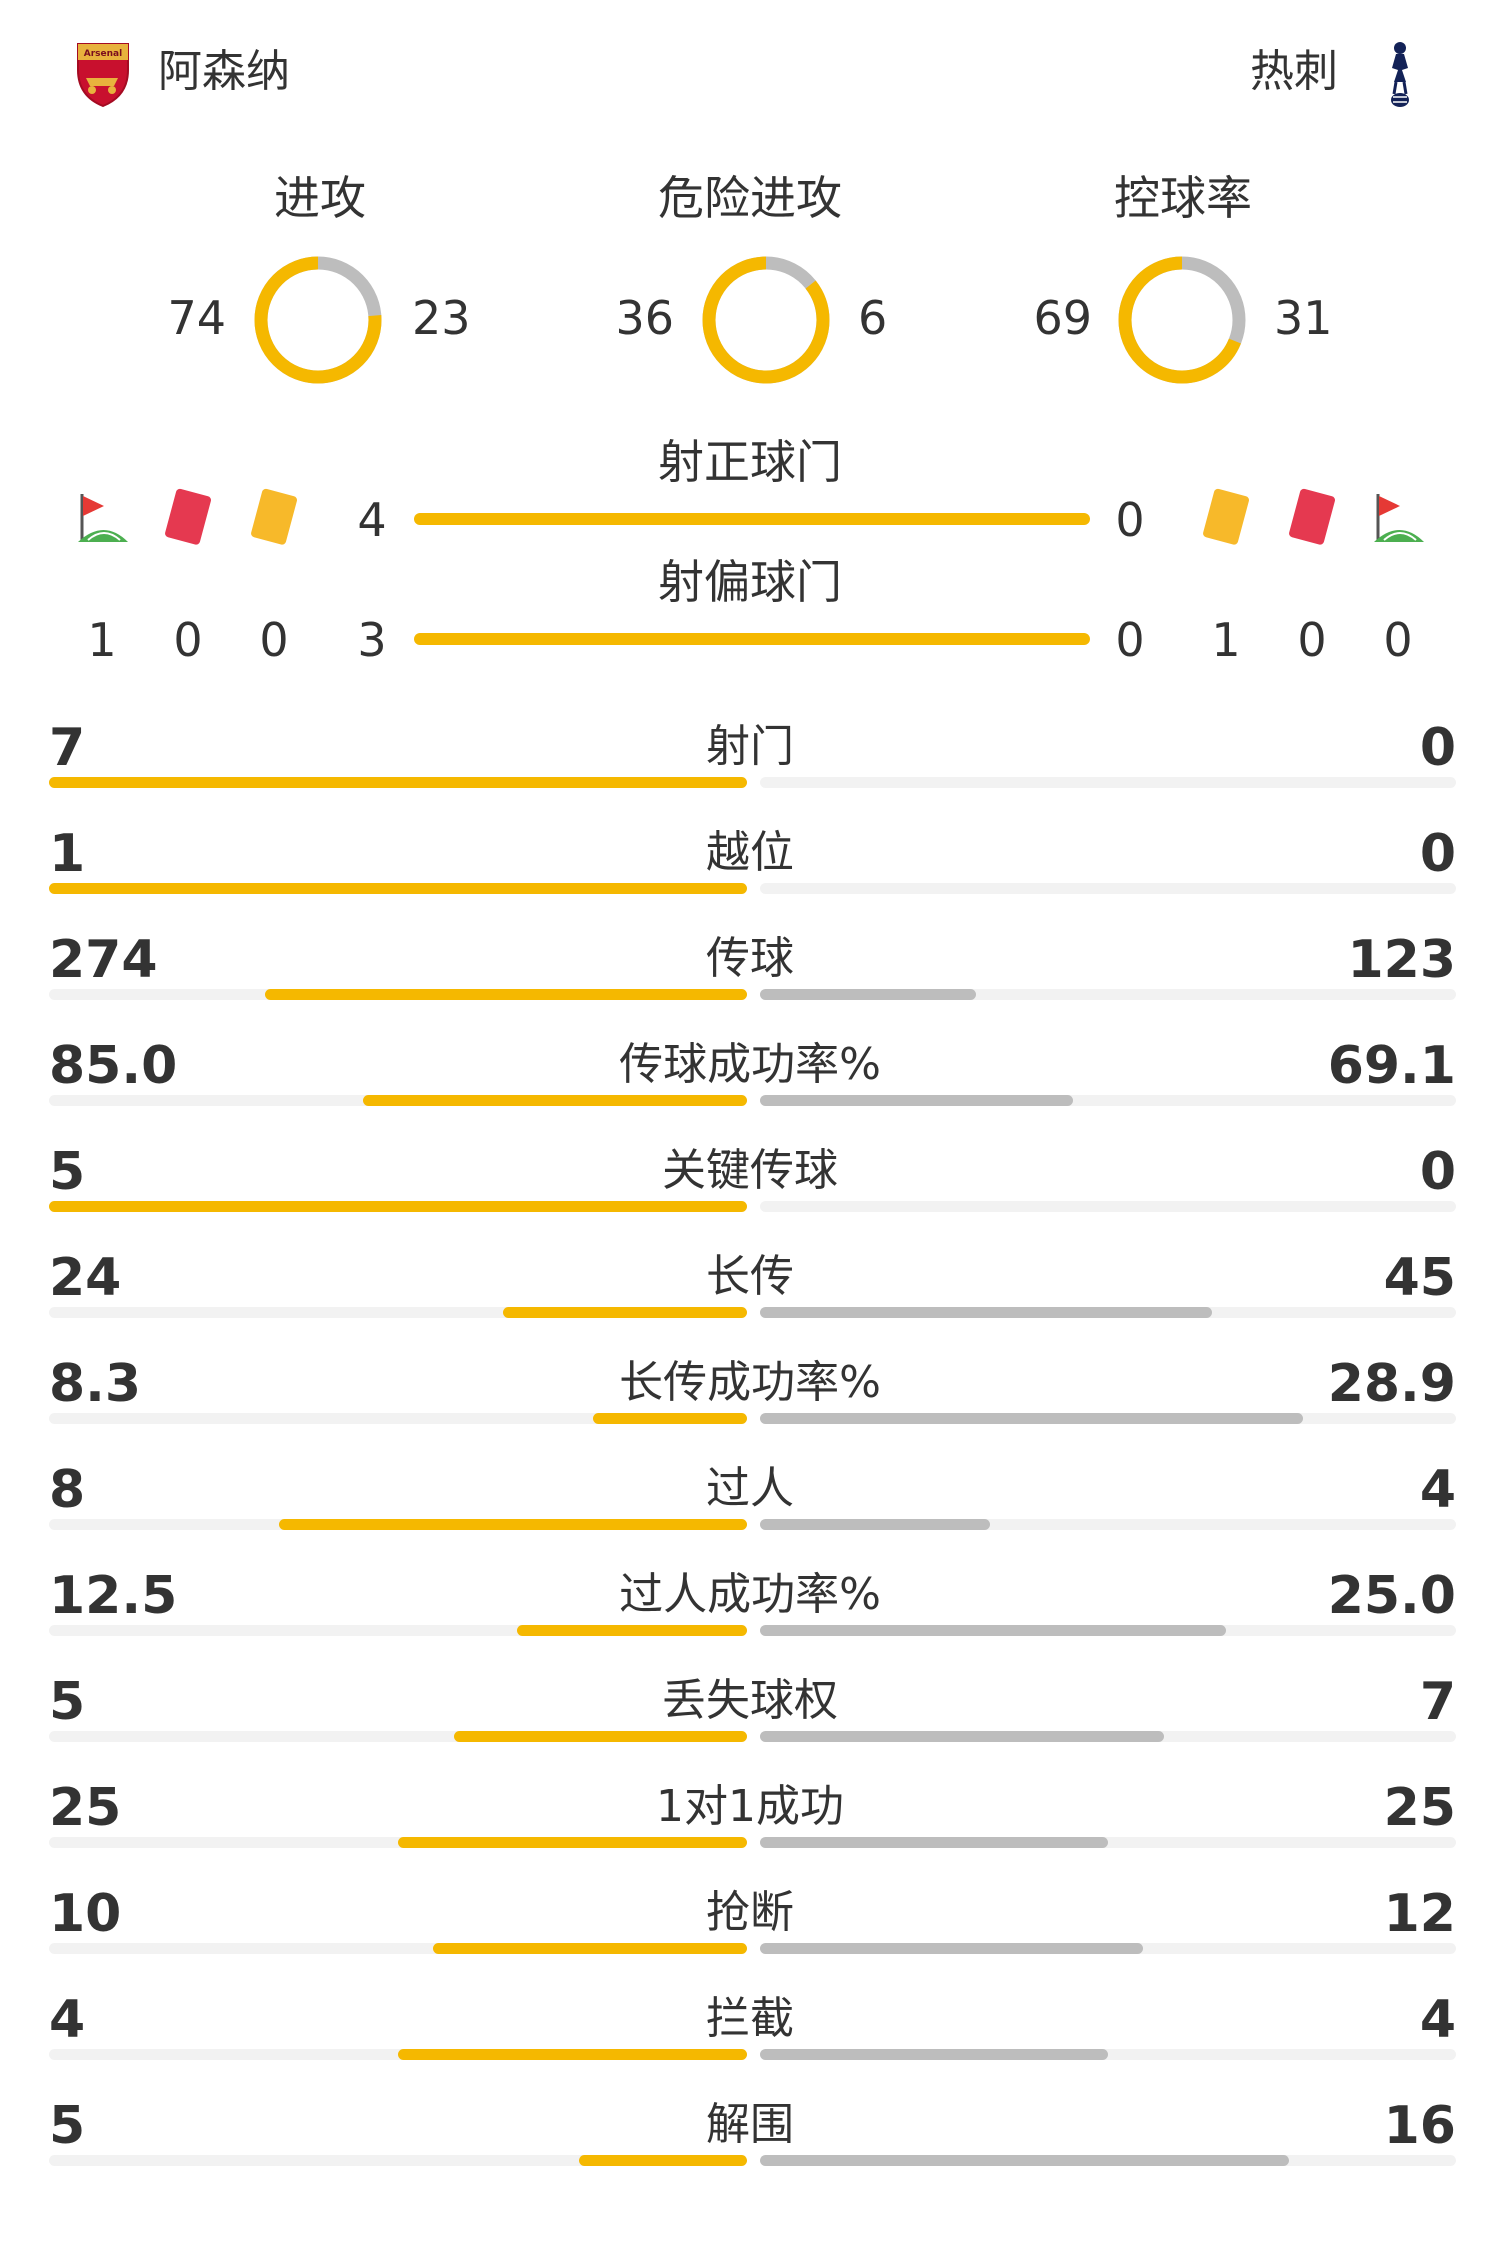 This screenshot has height=2244, width=1500. I want to click on stat-row-duels-won: 25 1对1成功 25, so click(750, 1817).